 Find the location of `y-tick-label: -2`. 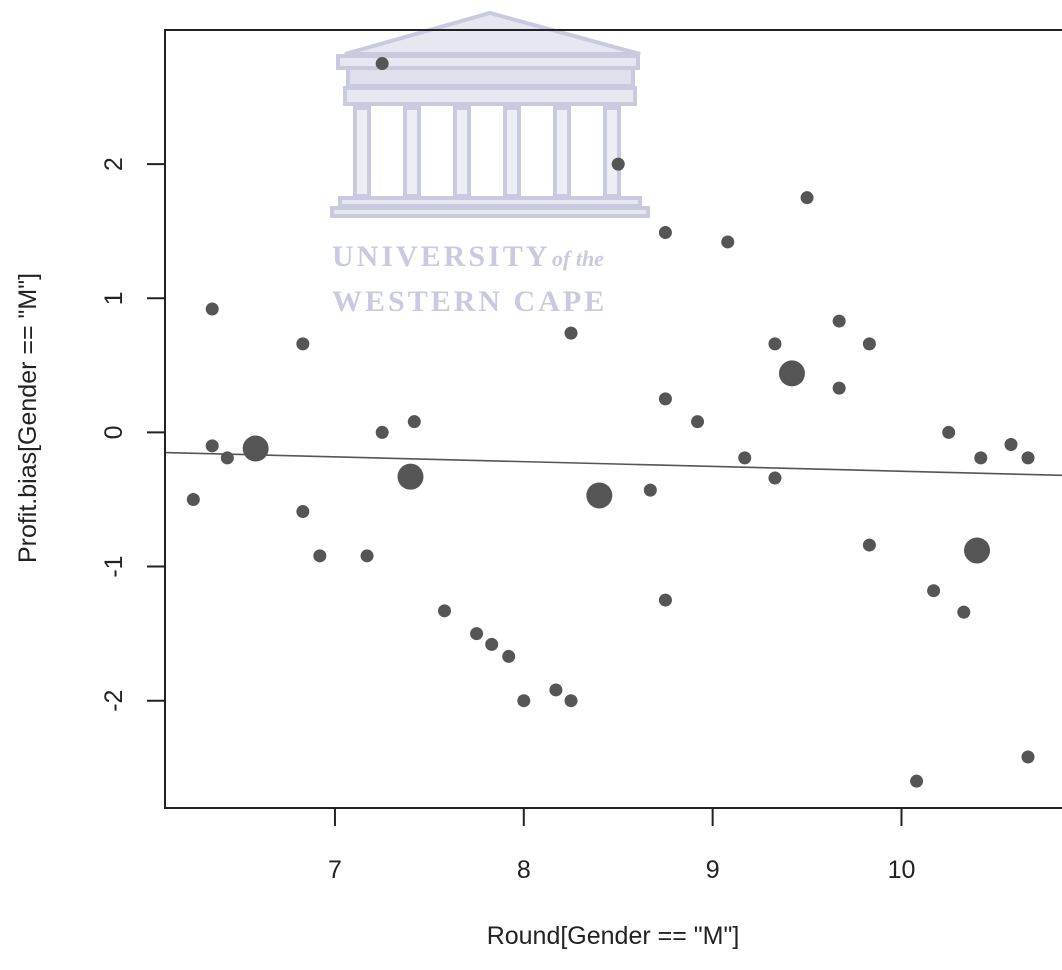

y-tick-label: -2 is located at coordinates (114, 701).